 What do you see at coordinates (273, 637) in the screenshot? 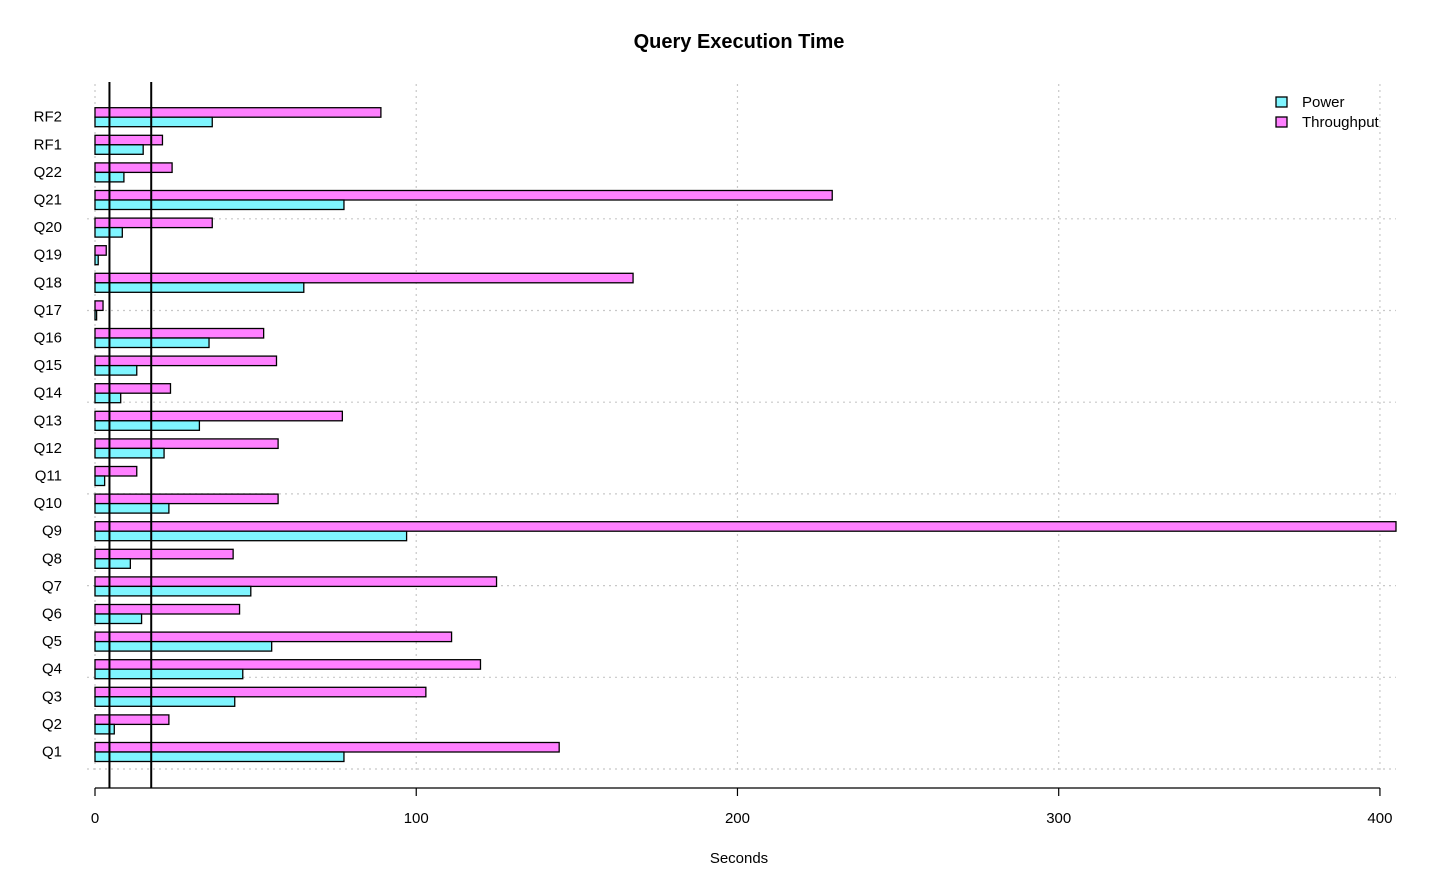
I see `bar-throughput-q5` at bounding box center [273, 637].